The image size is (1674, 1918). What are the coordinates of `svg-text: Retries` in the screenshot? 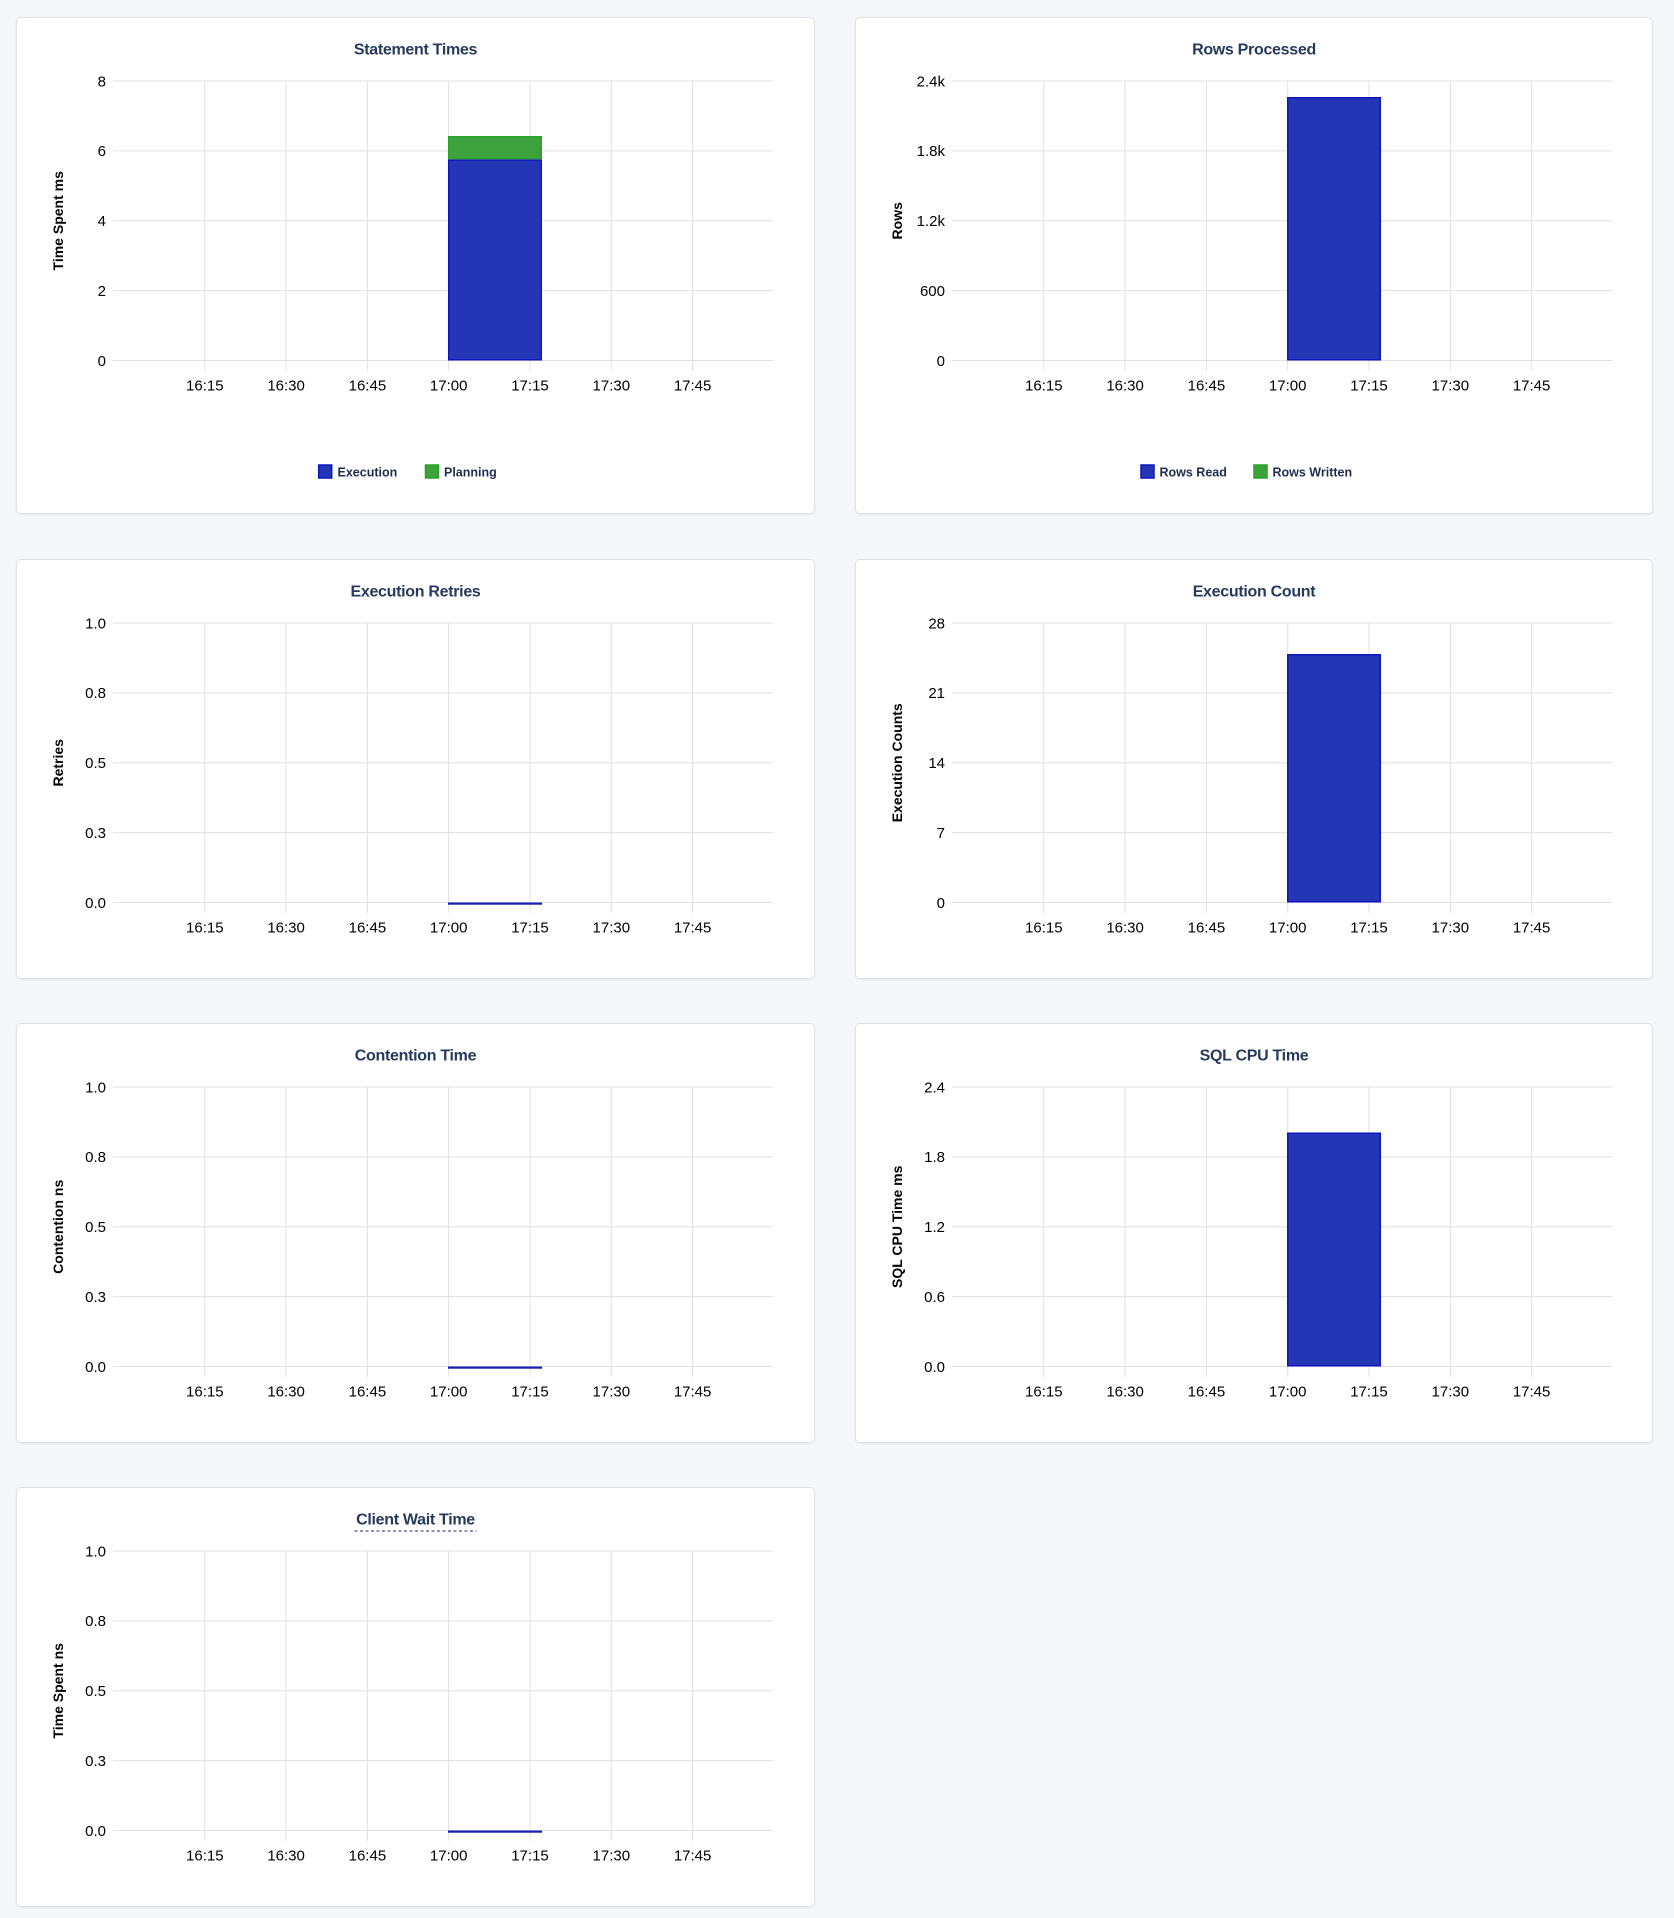 It's located at (58, 763).